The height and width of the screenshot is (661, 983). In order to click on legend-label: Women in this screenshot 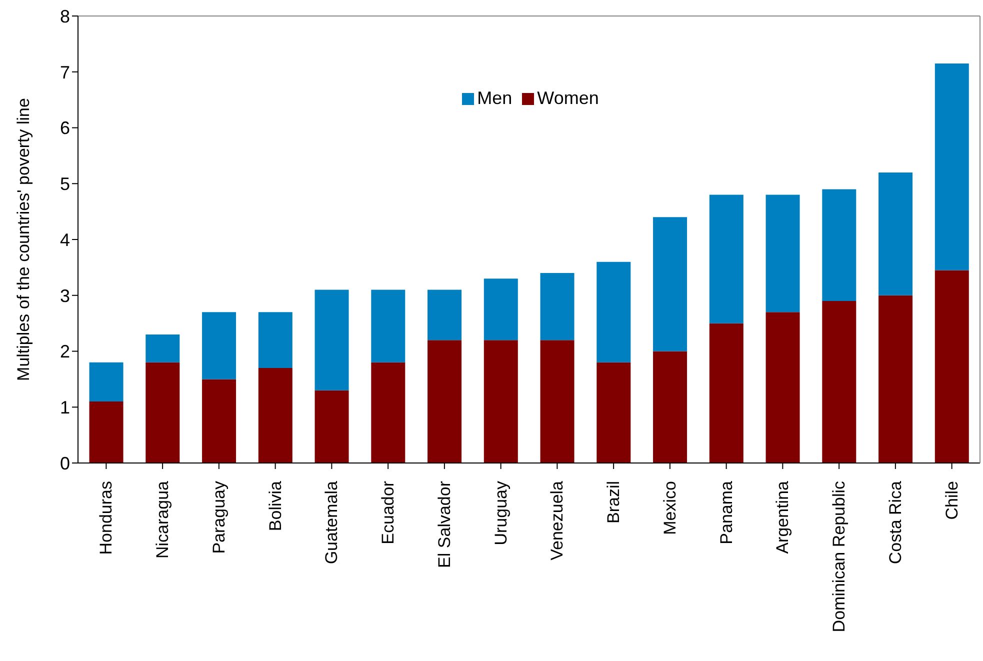, I will do `click(567, 98)`.